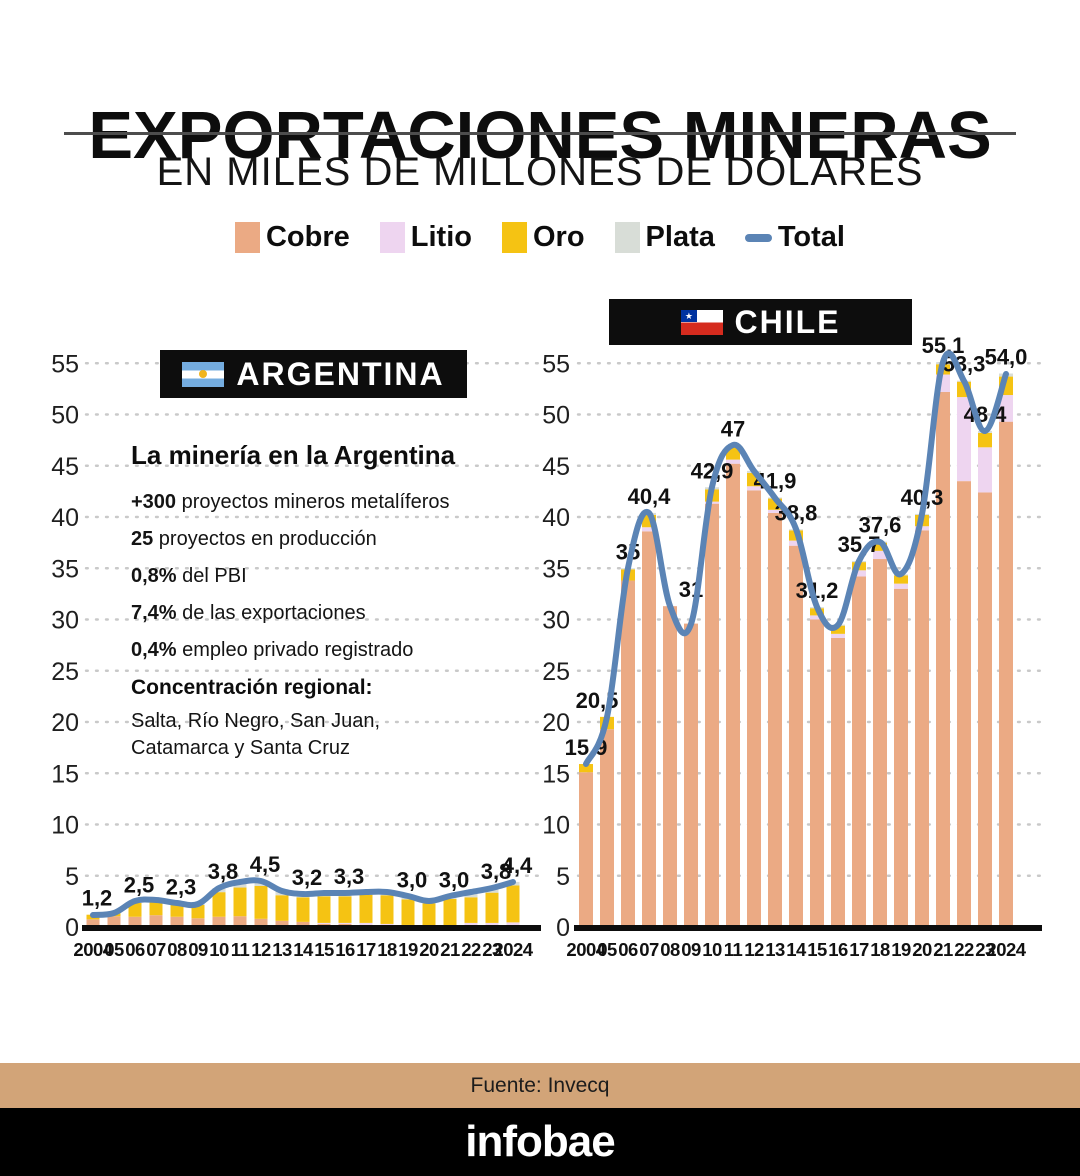  I want to click on x-tick-label-20: 20, so click(429, 949).